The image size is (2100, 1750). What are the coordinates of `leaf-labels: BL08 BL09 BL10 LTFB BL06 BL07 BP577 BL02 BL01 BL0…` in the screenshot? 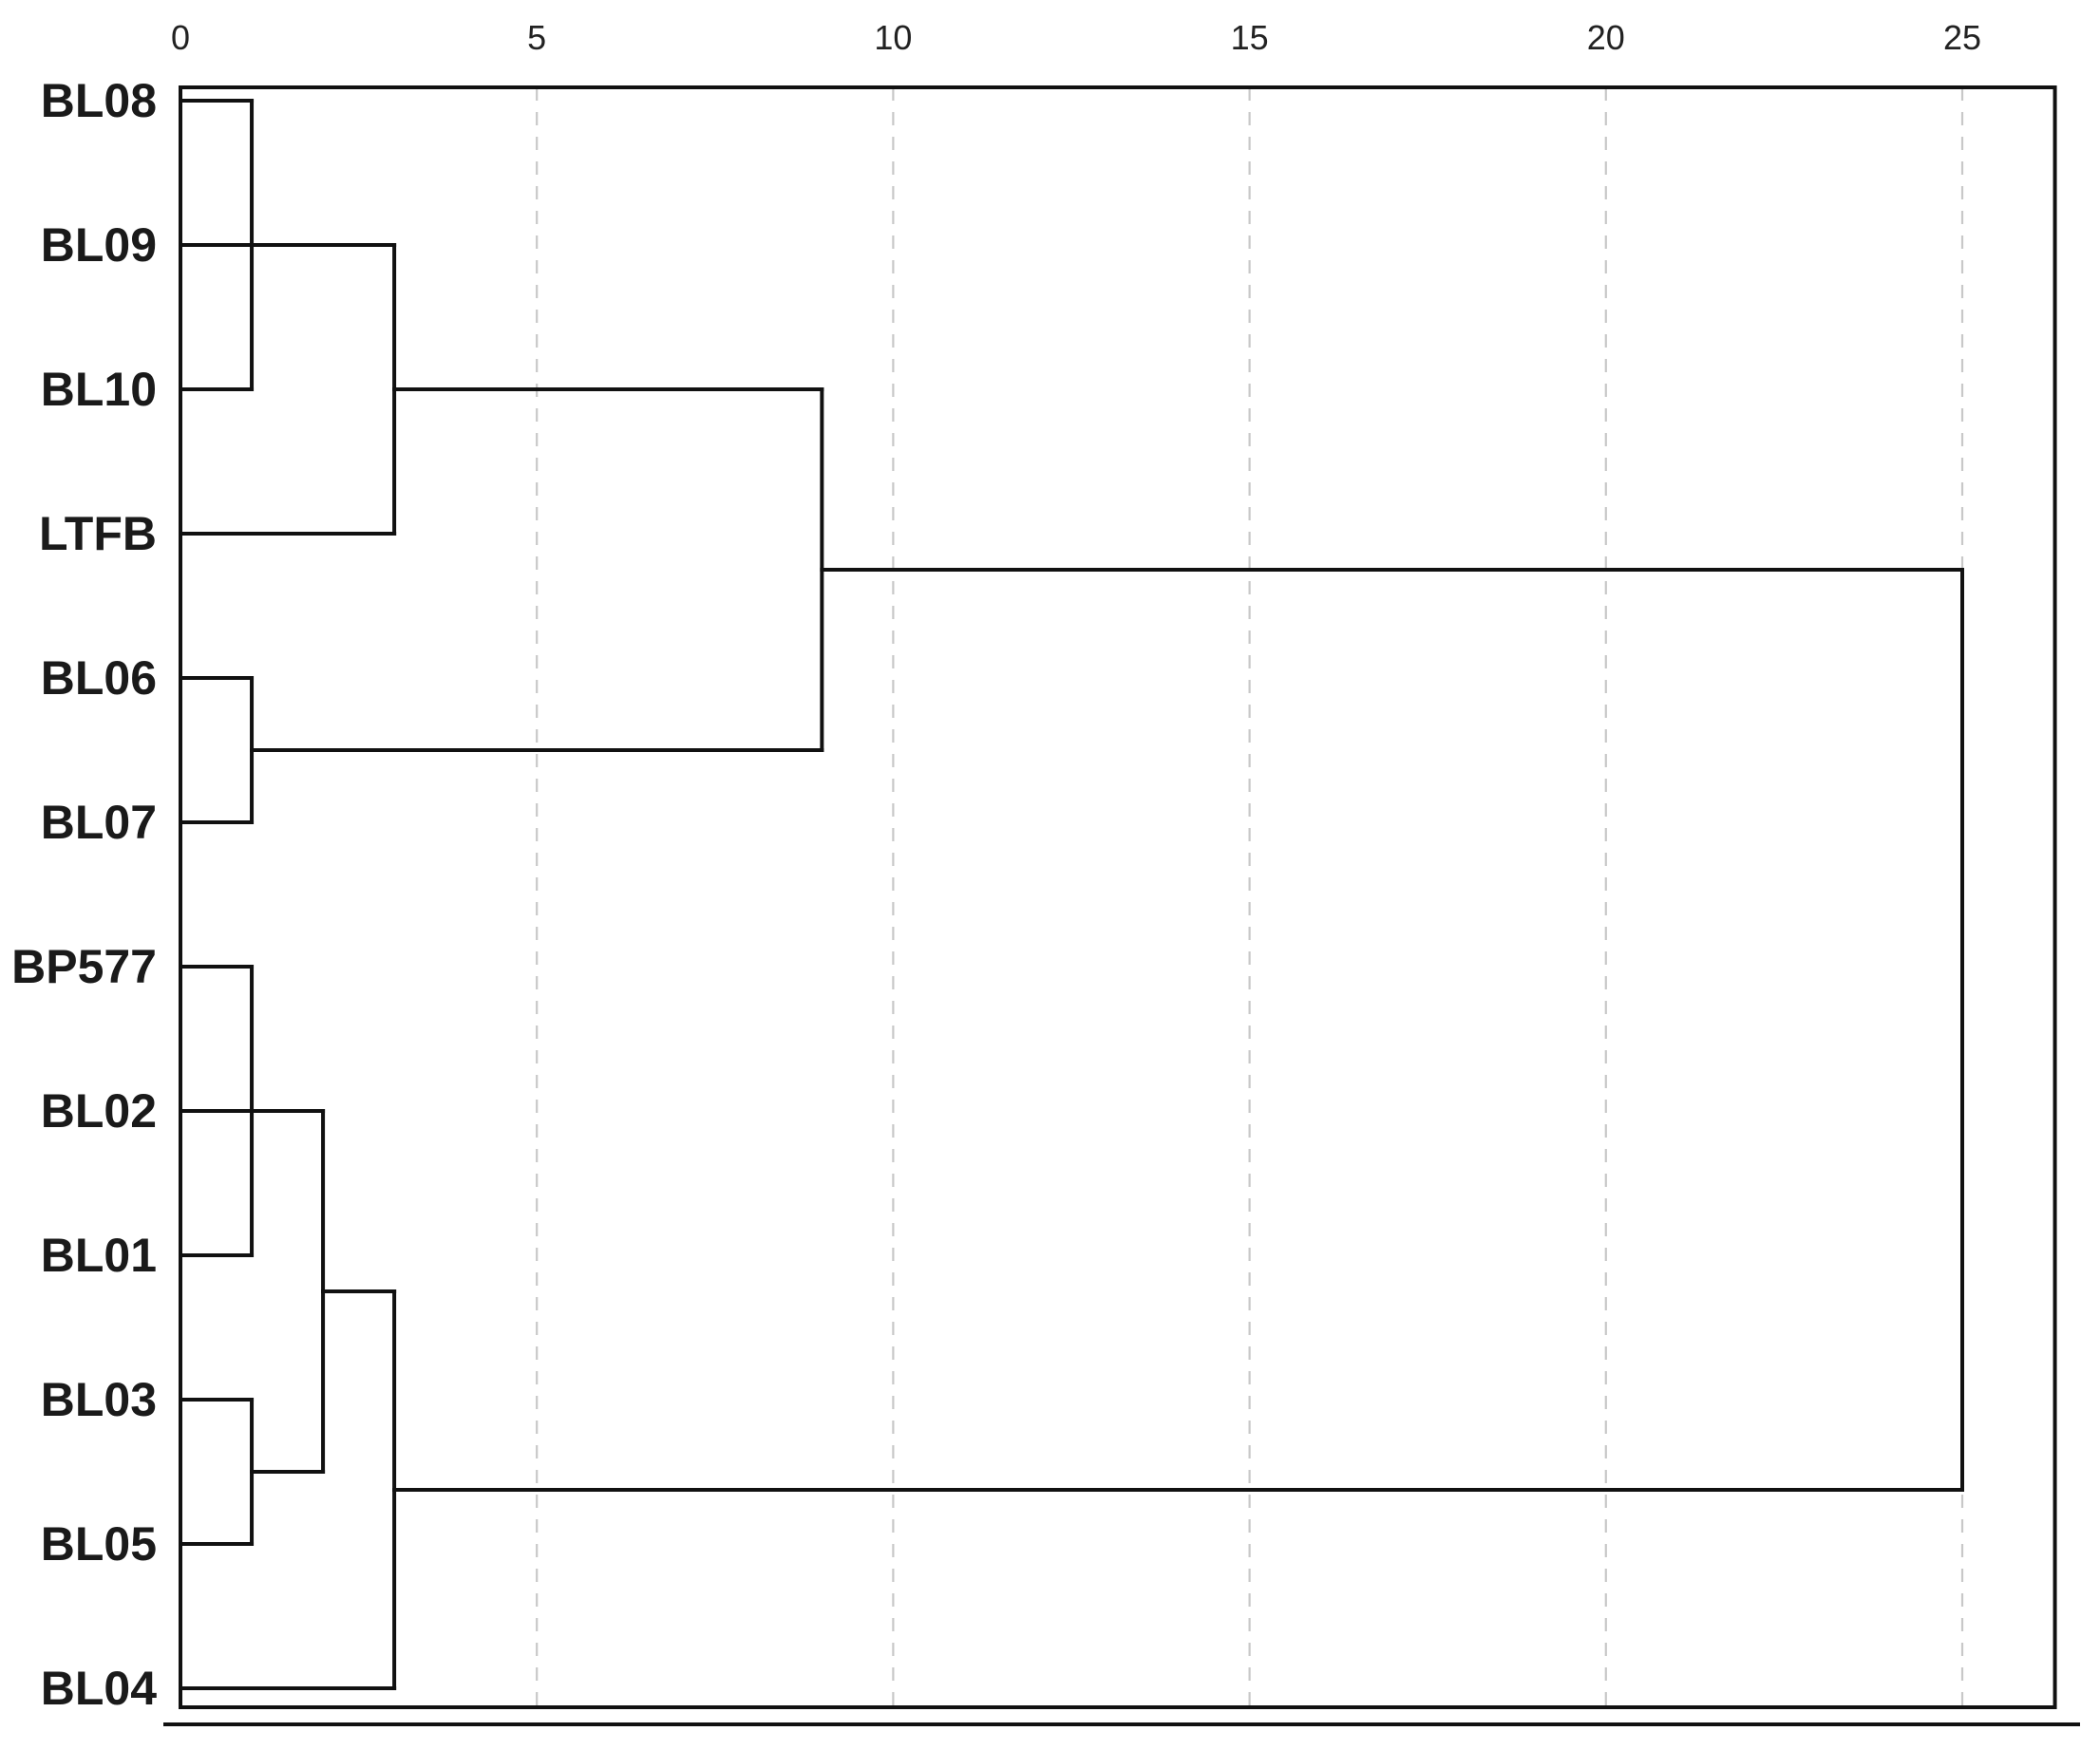 It's located at (84, 894).